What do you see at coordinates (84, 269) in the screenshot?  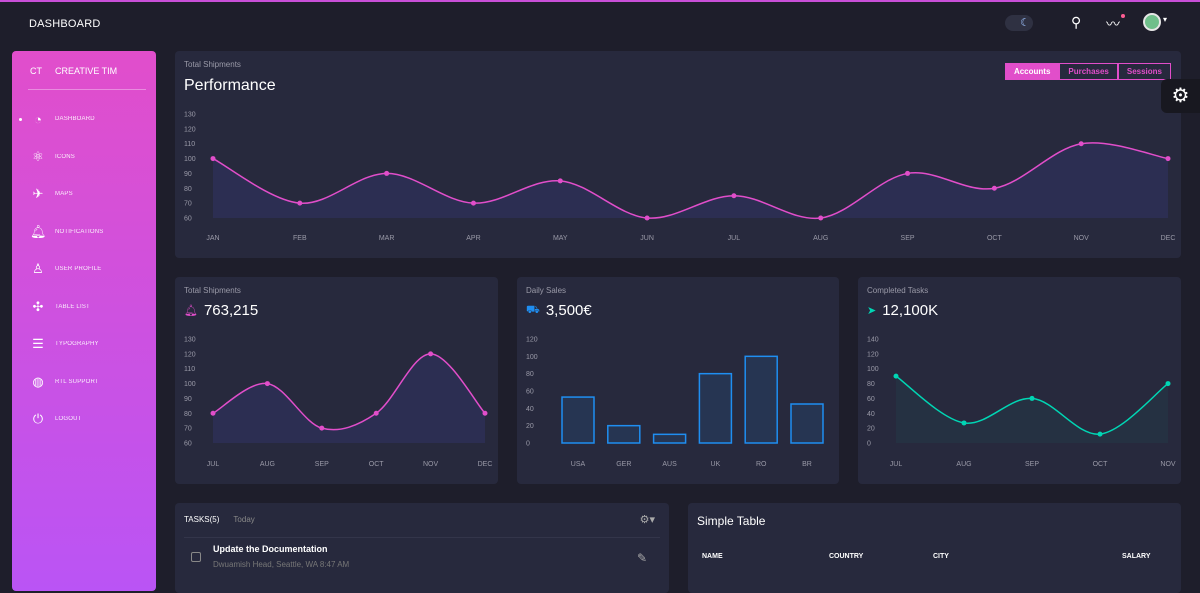 I see `sidebar-item-user-profile: ♙ USER PROFILE` at bounding box center [84, 269].